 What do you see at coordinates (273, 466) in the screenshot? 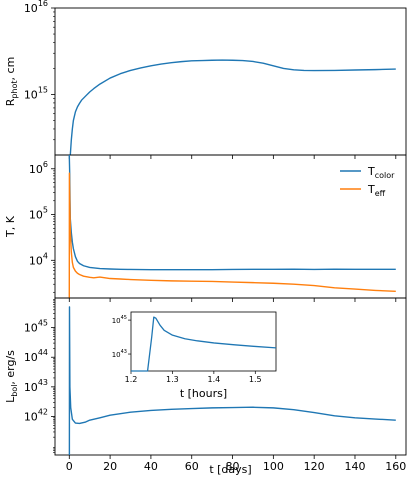
I see `x-tick-label: 100` at bounding box center [273, 466].